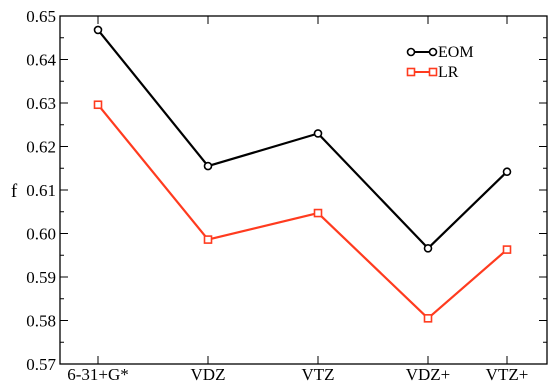 The height and width of the screenshot is (383, 554). I want to click on y-tick-label: 0.62, so click(41, 147).